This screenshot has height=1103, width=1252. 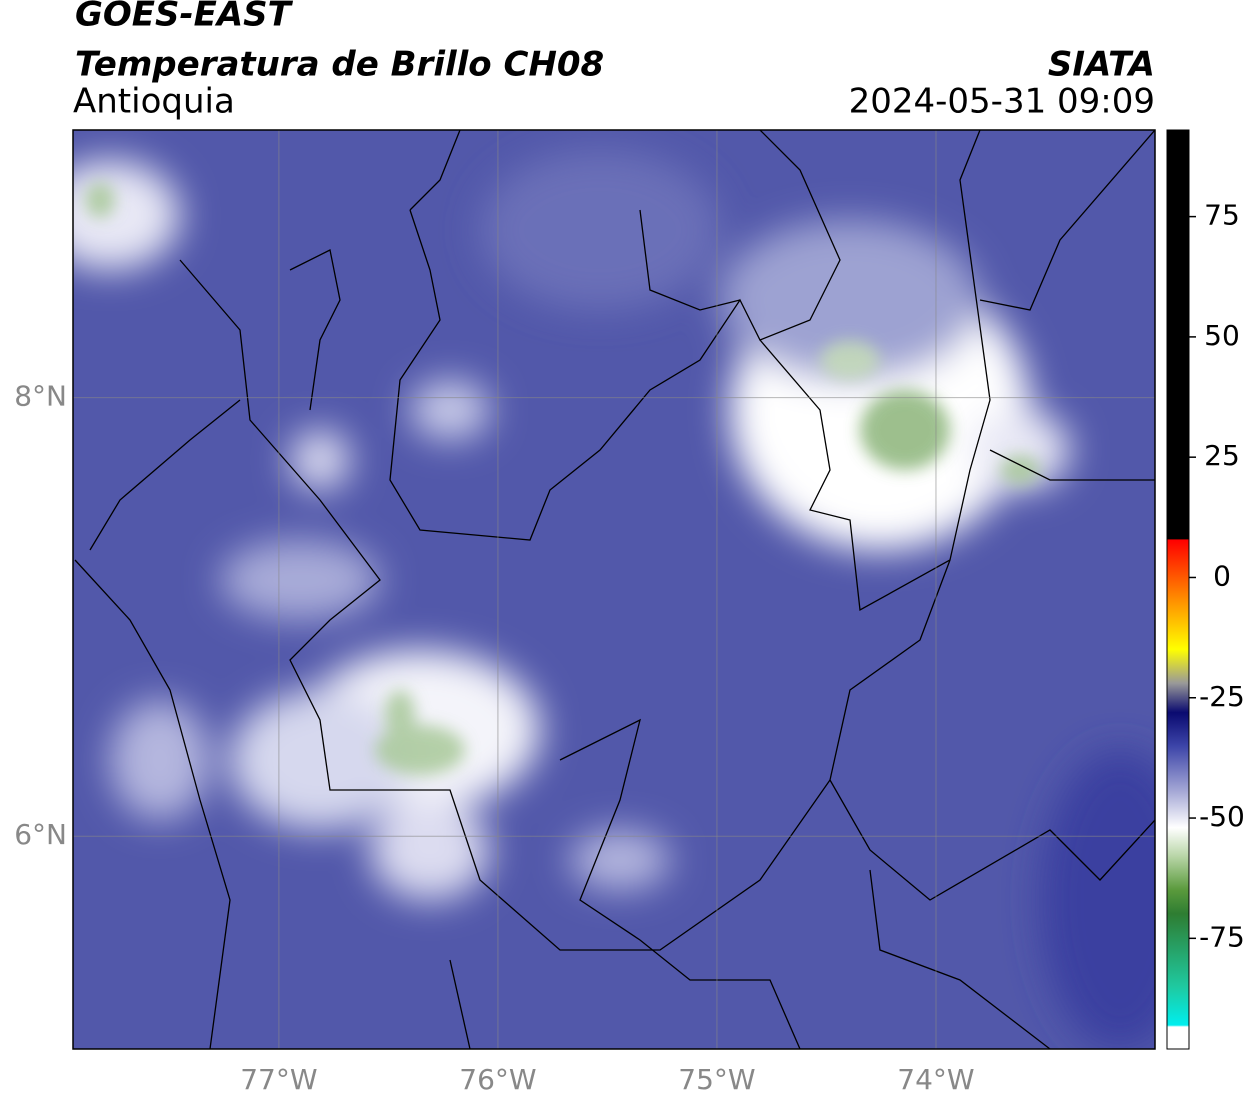 What do you see at coordinates (1178, 589) in the screenshot?
I see `colorbar` at bounding box center [1178, 589].